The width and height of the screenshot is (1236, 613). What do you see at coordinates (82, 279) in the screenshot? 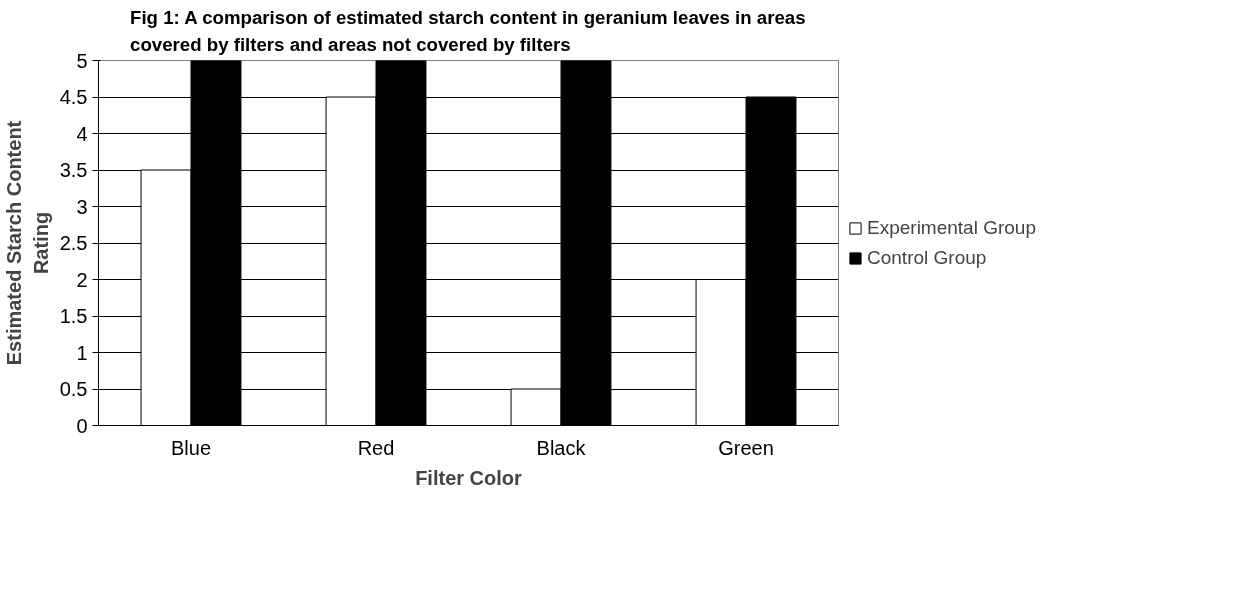
I see `y-tick-label: 2` at bounding box center [82, 279].